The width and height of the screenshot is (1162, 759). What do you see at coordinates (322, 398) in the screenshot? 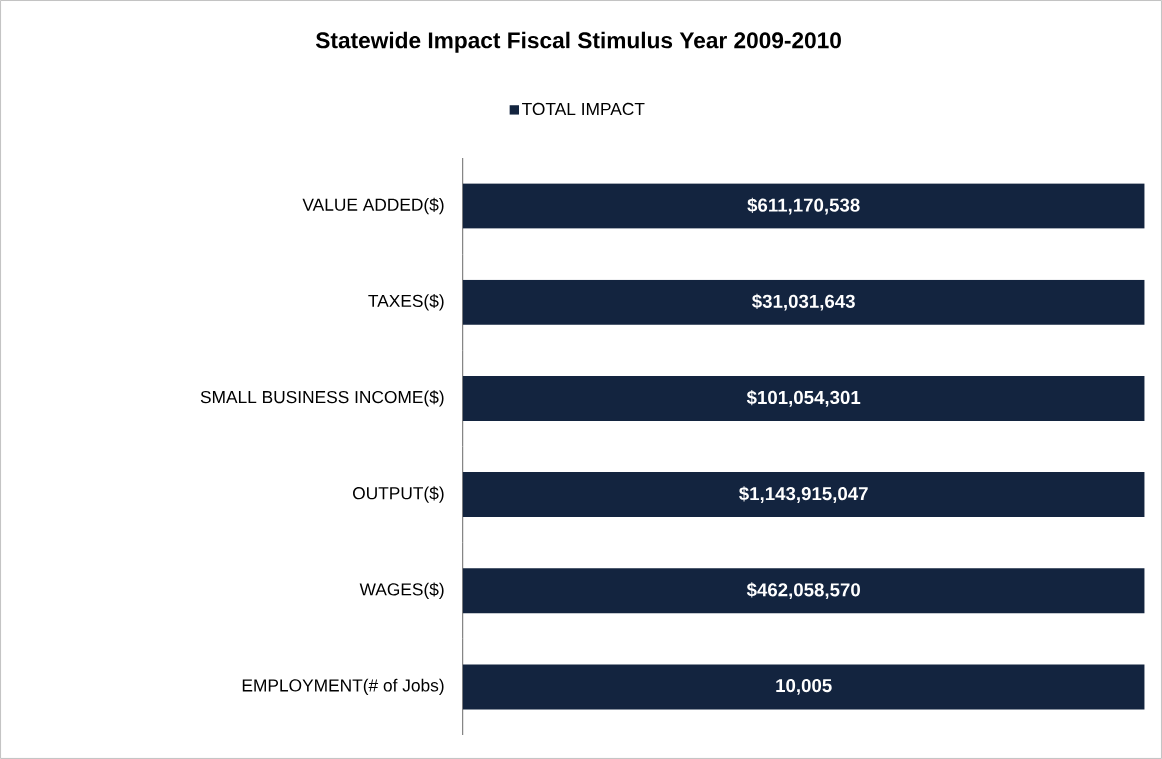
I see `y-tick-label: SMALL BUSINESS INCOME($)` at bounding box center [322, 398].